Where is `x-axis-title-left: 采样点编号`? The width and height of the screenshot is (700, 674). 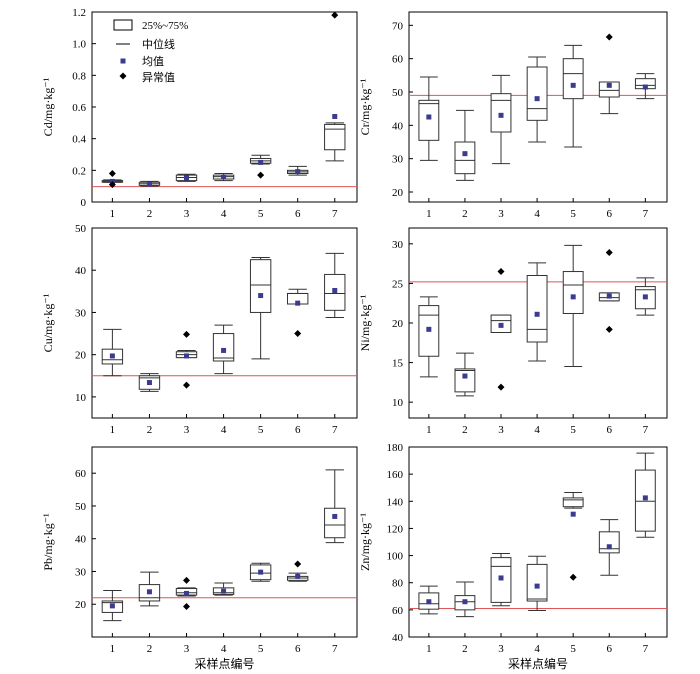
x-axis-title-left: 采样点编号 is located at coordinates (224, 663).